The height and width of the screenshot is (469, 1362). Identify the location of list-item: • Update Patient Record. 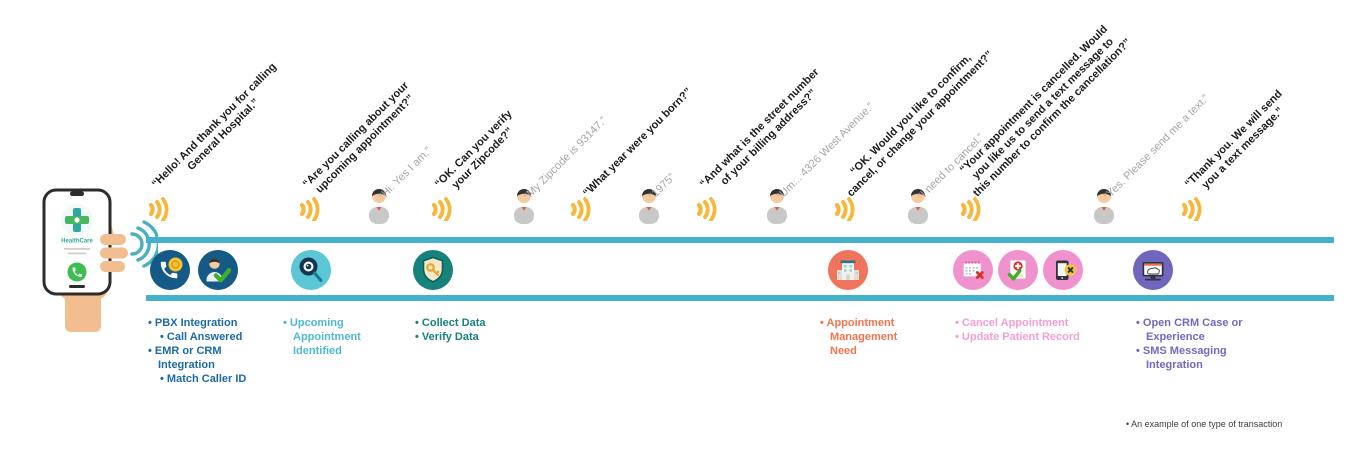
(1017, 337).